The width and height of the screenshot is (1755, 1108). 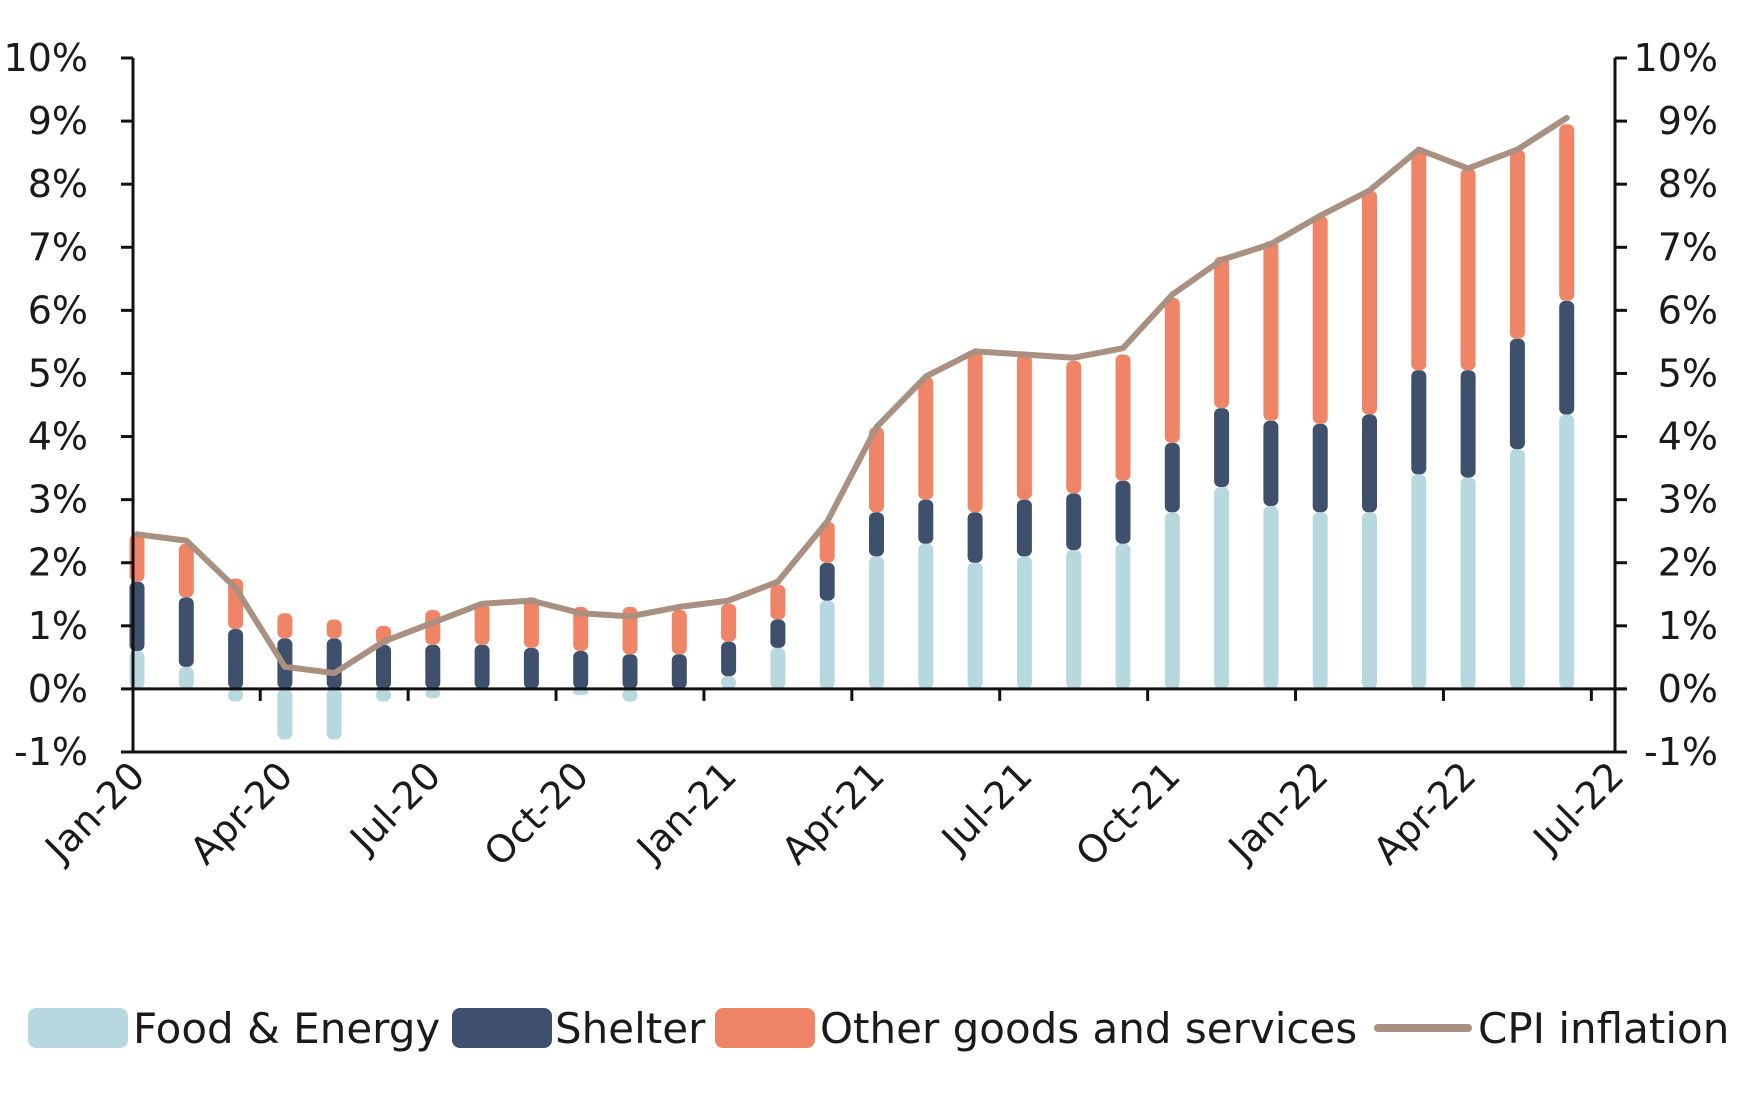 I want to click on y-tick-label-right: 2%, so click(x=1688, y=563).